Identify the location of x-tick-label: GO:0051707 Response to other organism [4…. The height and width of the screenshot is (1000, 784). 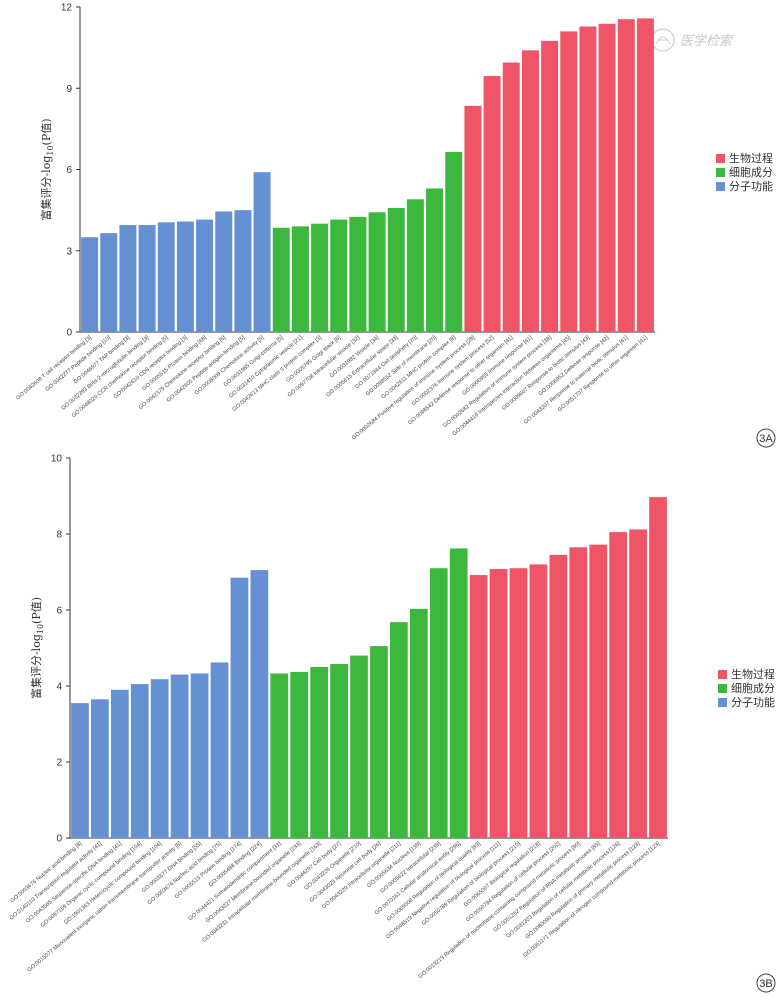
(603, 374).